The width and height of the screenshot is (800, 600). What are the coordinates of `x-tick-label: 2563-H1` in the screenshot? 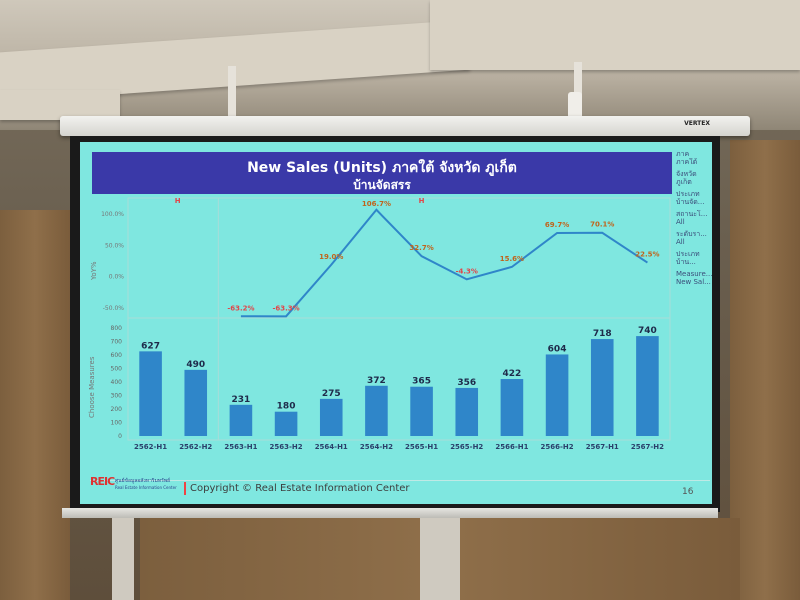 It's located at (240, 447).